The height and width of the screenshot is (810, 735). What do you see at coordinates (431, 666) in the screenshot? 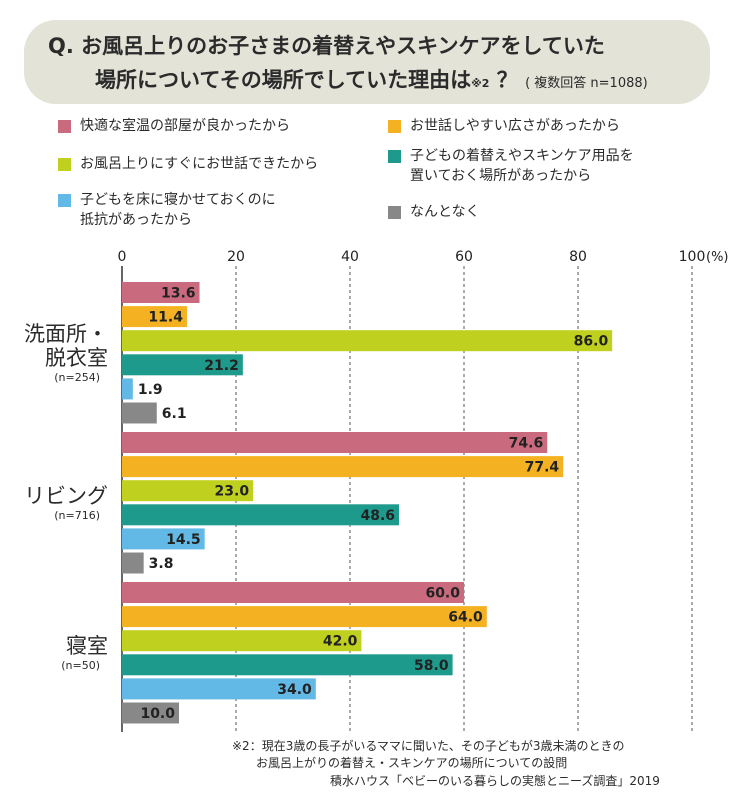
I see `bar-value-label: 58.0` at bounding box center [431, 666].